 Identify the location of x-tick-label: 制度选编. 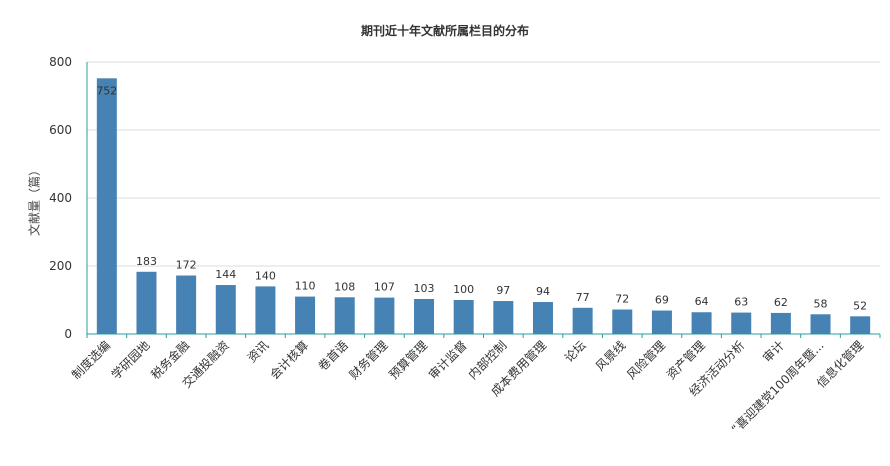
(90, 360).